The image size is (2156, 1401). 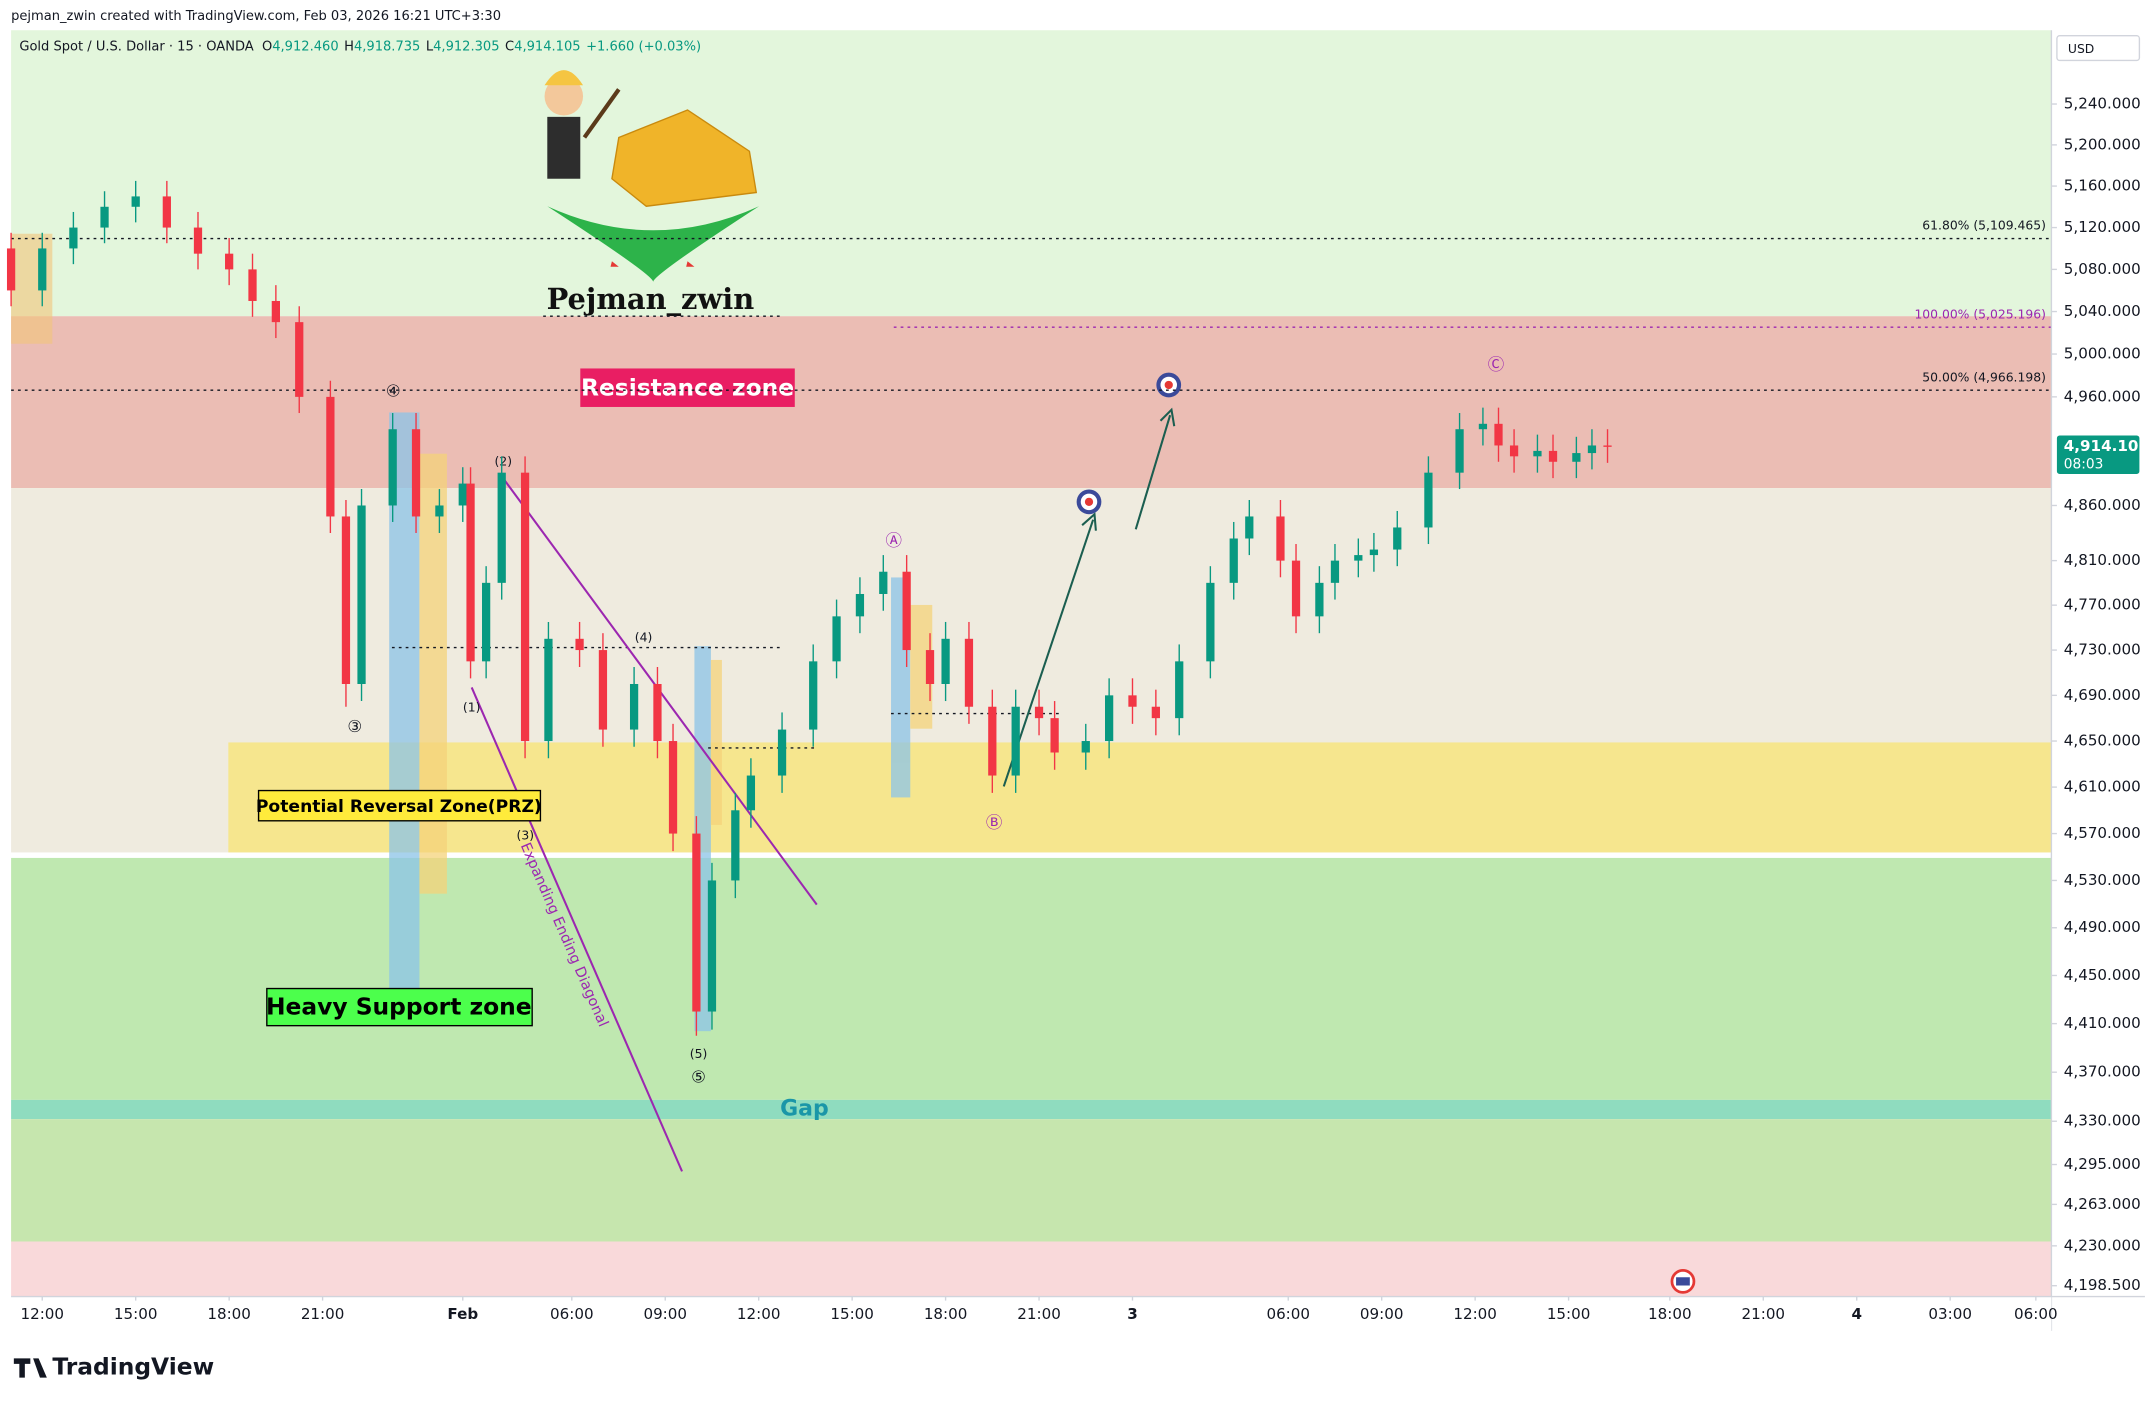 What do you see at coordinates (2102, 354) in the screenshot?
I see `y-tick-label: 5,000.000` at bounding box center [2102, 354].